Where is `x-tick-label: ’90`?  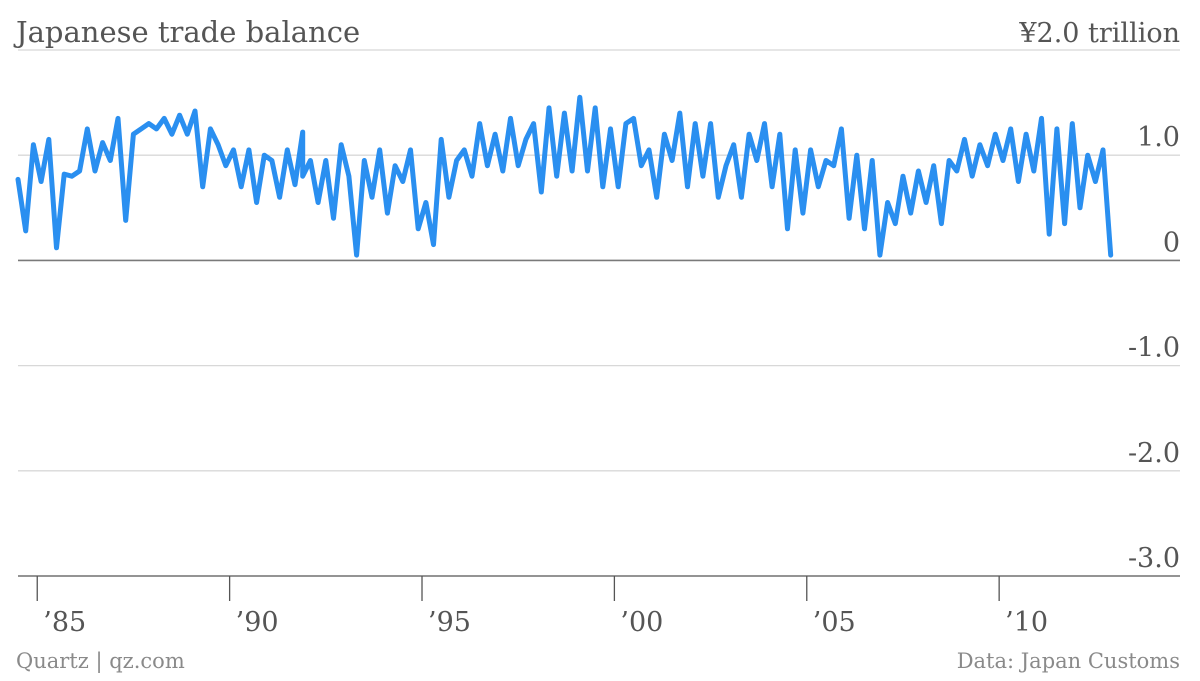 x-tick-label: ’90 is located at coordinates (257, 622).